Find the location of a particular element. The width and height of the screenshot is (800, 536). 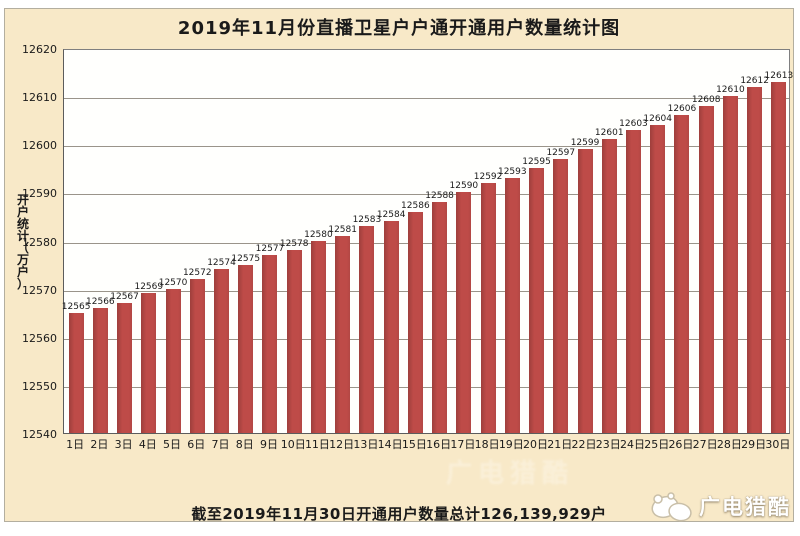

bar-value-label: 12580 is located at coordinates (318, 234).